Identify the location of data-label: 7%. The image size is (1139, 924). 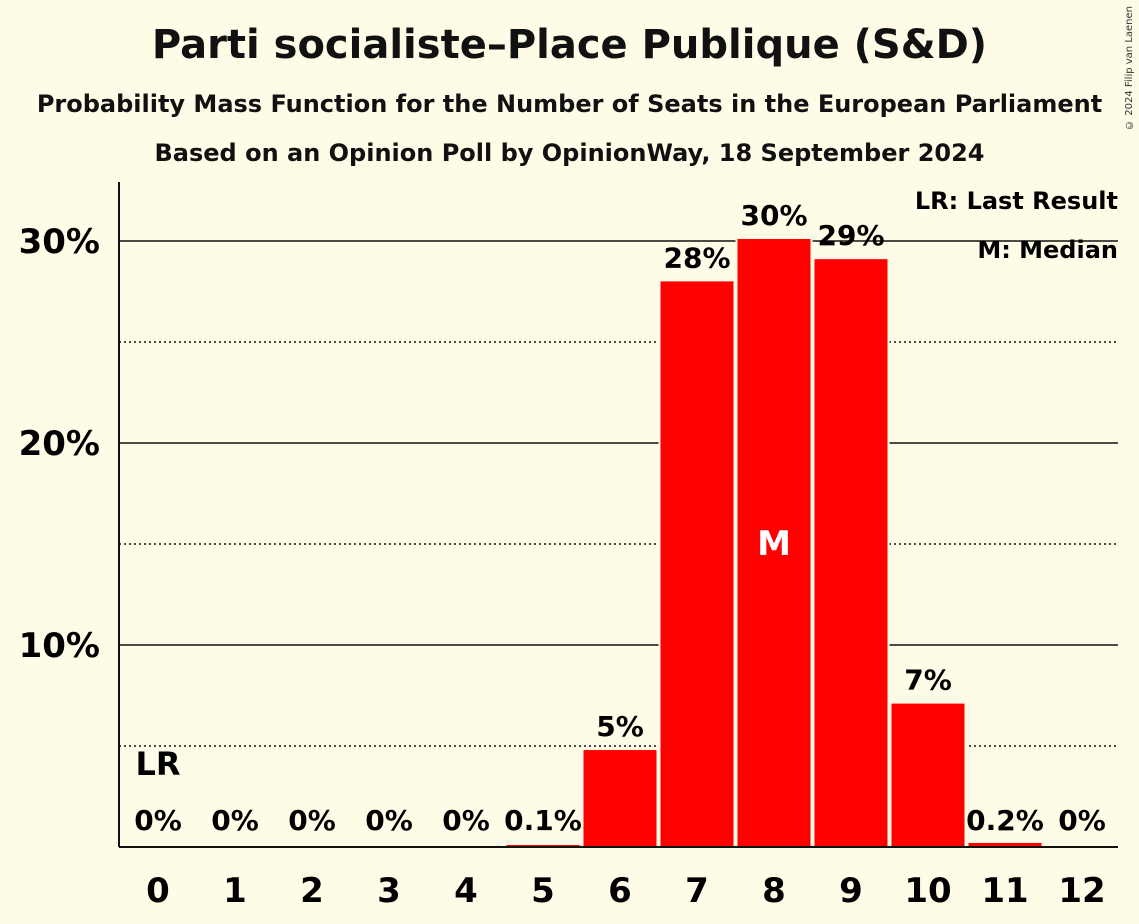
(928, 680).